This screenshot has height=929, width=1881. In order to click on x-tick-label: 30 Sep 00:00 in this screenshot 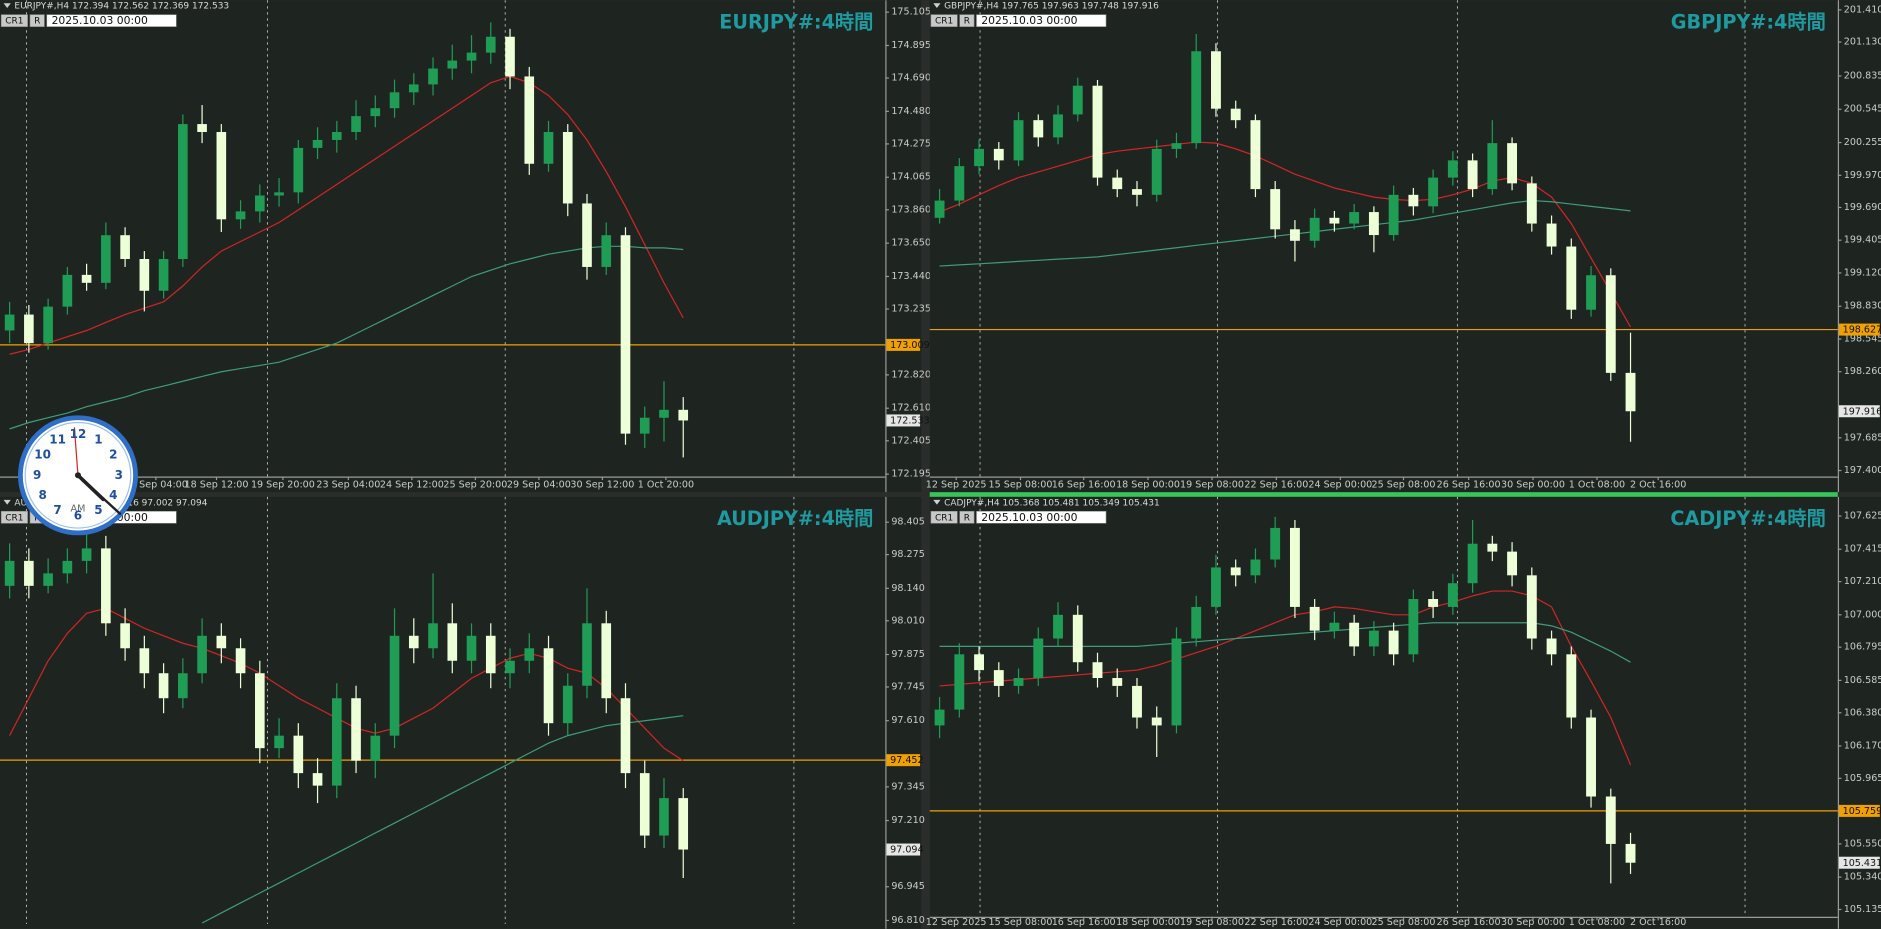, I will do `click(1533, 484)`.